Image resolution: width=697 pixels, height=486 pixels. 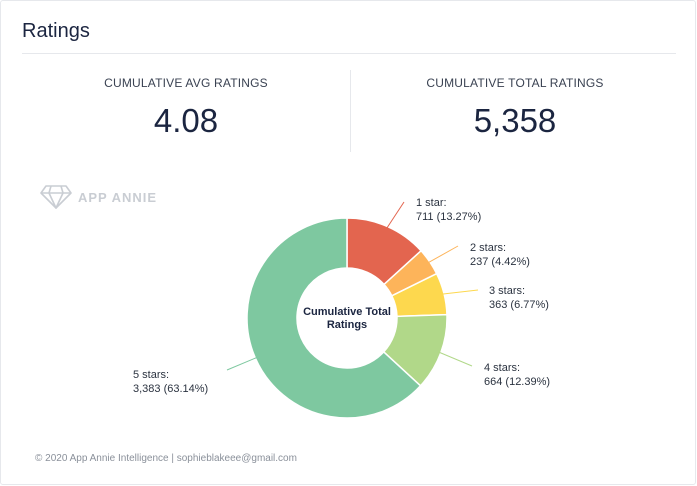 What do you see at coordinates (515, 83) in the screenshot?
I see `total-ratings-label: CUMULATIVE TOTAL RATINGS` at bounding box center [515, 83].